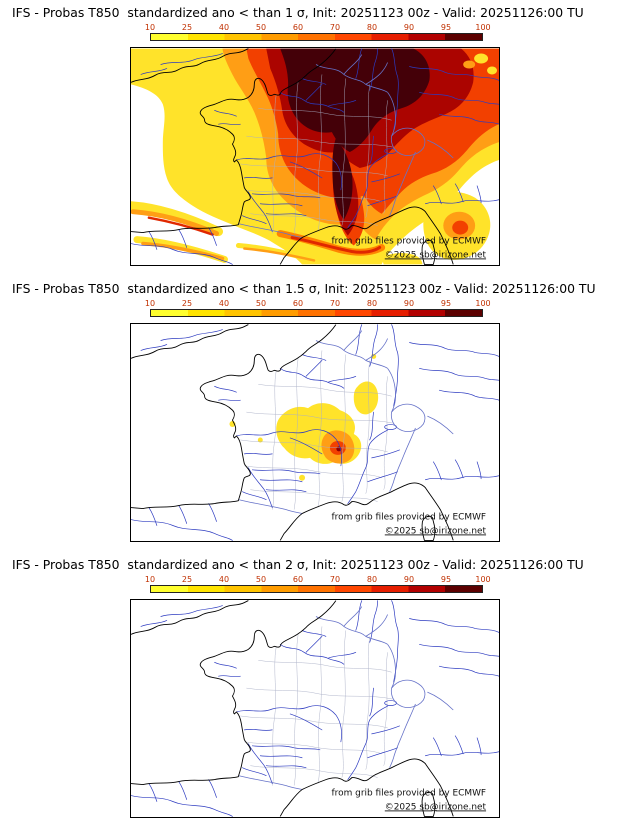 The height and width of the screenshot is (828, 630). Describe the element at coordinates (258, 232) in the screenshot. I see `southwest-probability-streaks` at that location.